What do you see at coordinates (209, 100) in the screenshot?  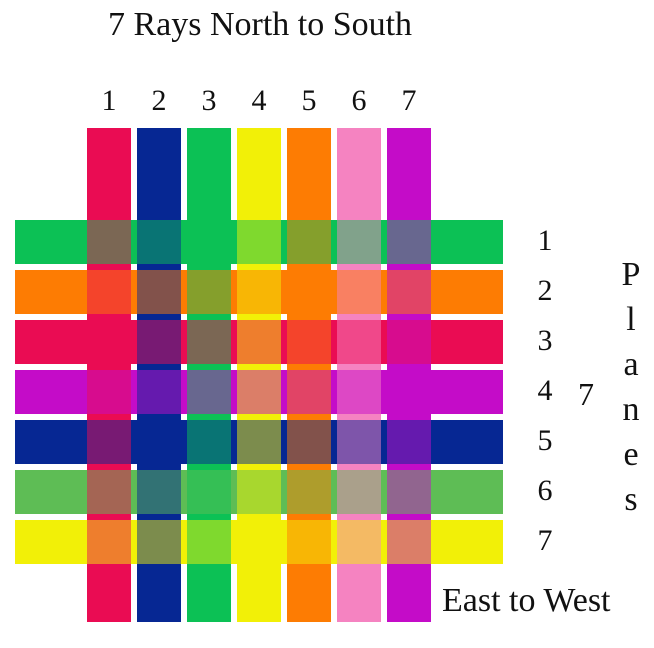 I see `ray-label-3: 3` at bounding box center [209, 100].